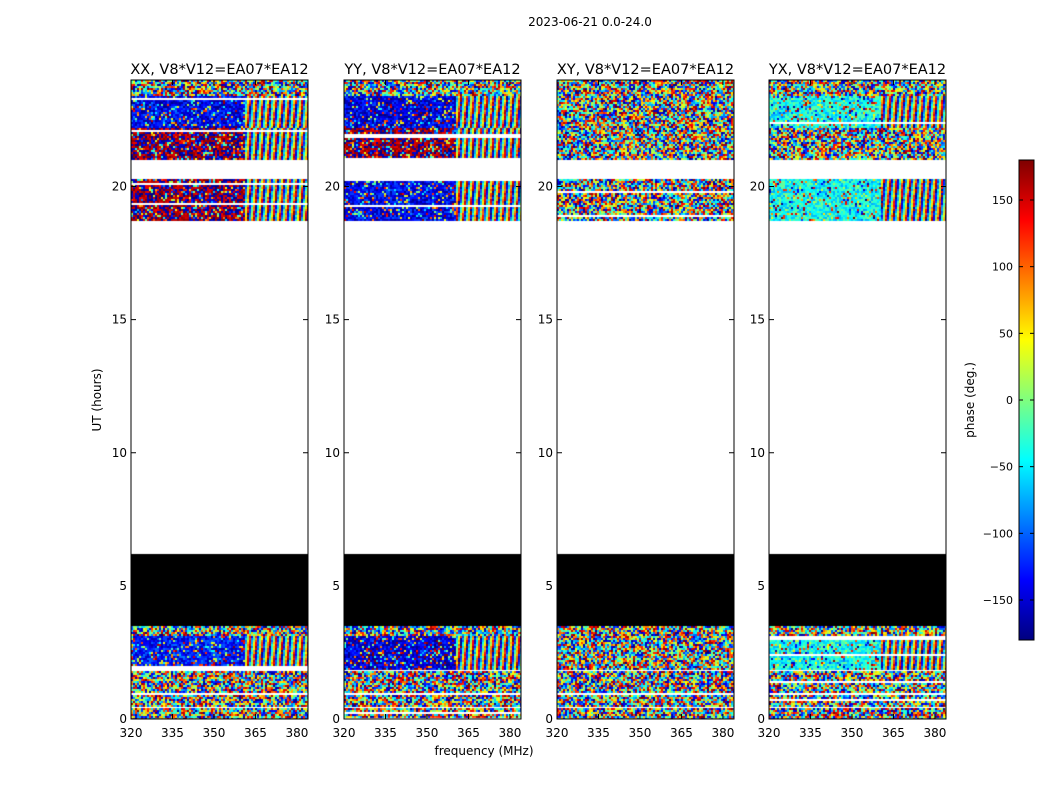  I want to click on figure-suptitle: 2023-06-21 0.0-24.0, so click(590, 22).